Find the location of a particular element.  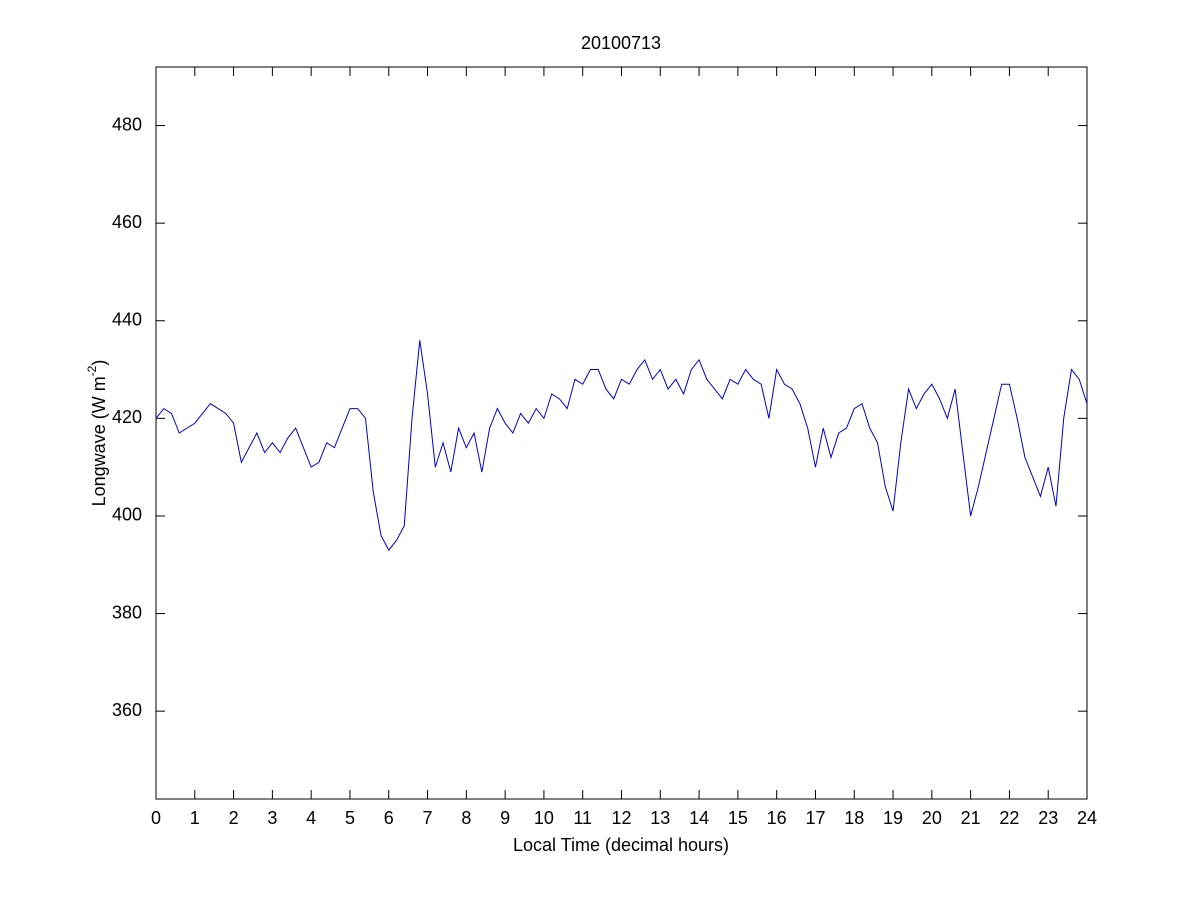

x-tick-label: 11 is located at coordinates (582, 818).